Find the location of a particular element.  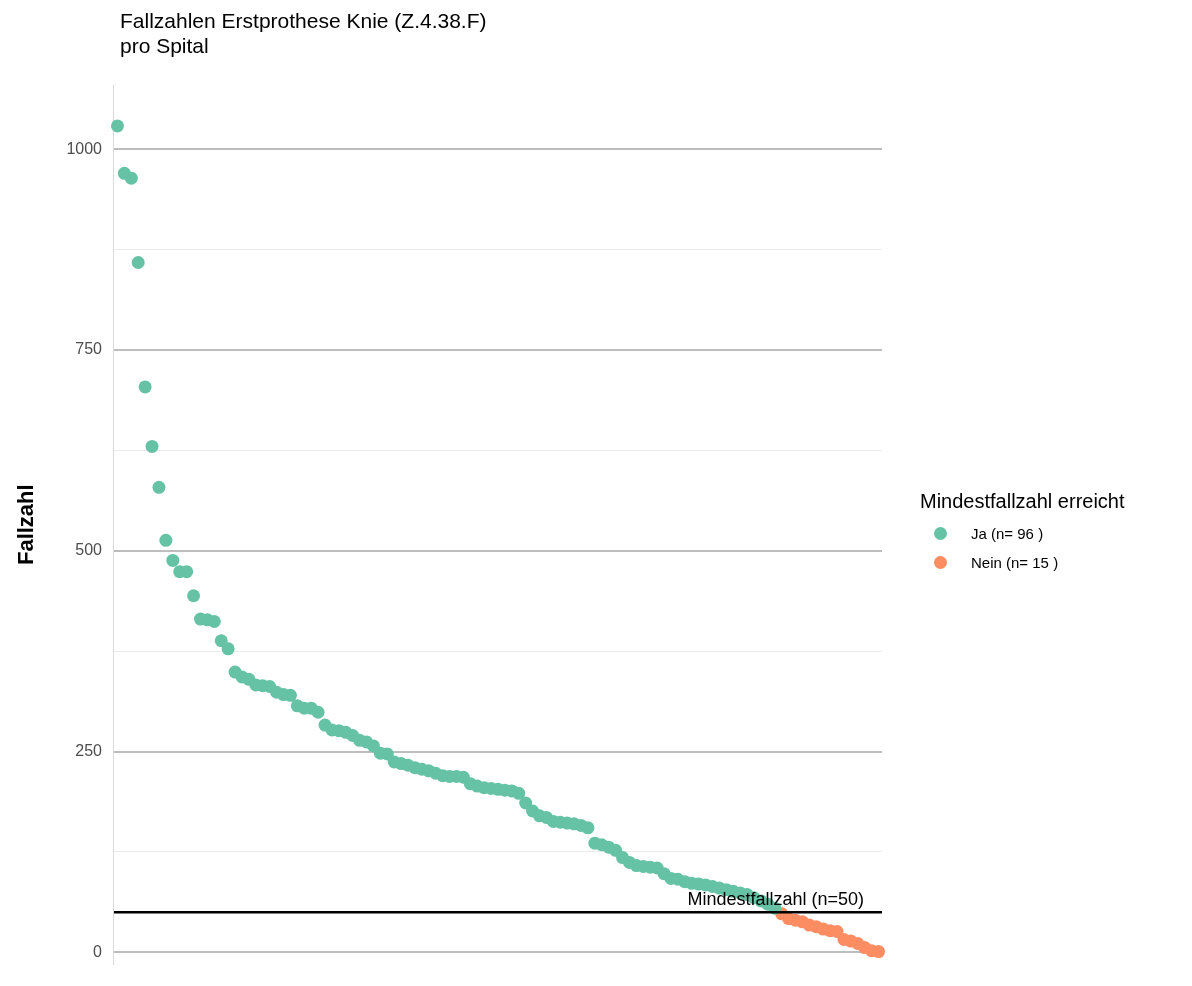

y-tick-label: 250 is located at coordinates (89, 750).